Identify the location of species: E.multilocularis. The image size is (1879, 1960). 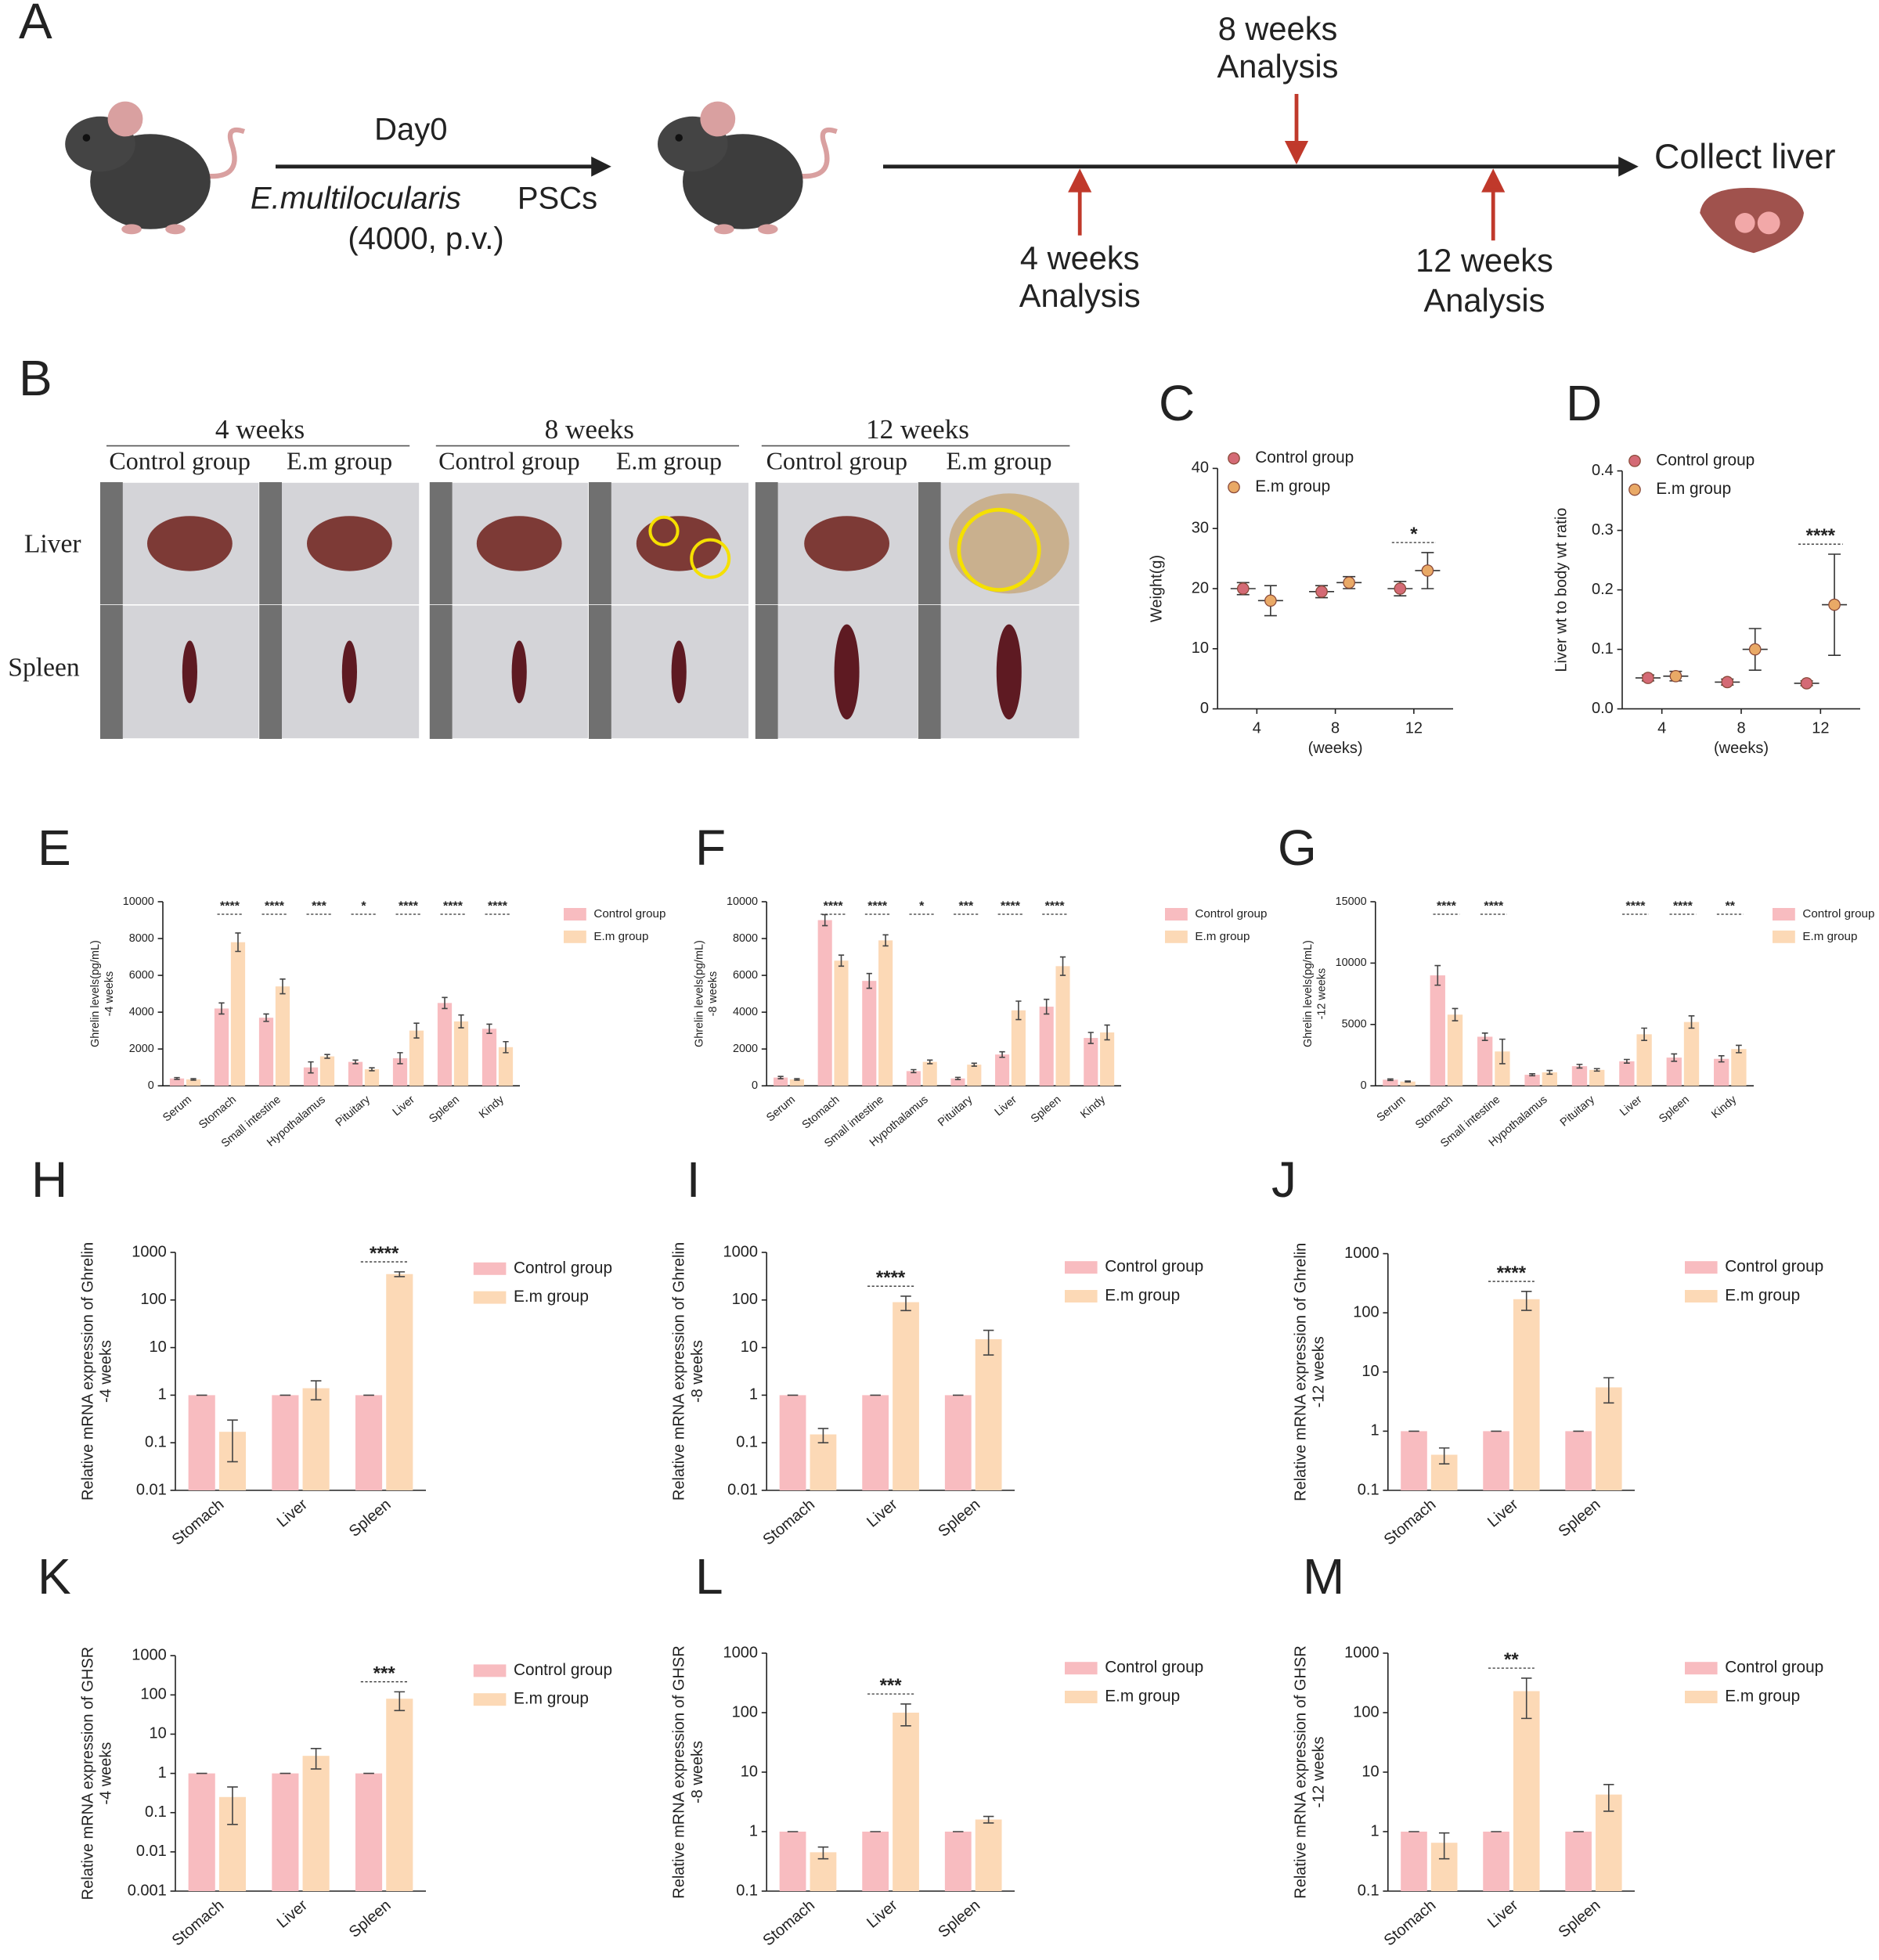
(356, 199).